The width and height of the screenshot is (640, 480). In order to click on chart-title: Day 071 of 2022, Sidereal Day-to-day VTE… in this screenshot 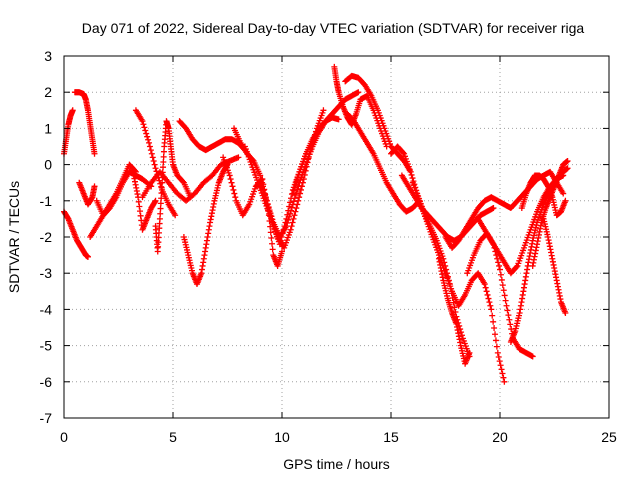, I will do `click(333, 28)`.